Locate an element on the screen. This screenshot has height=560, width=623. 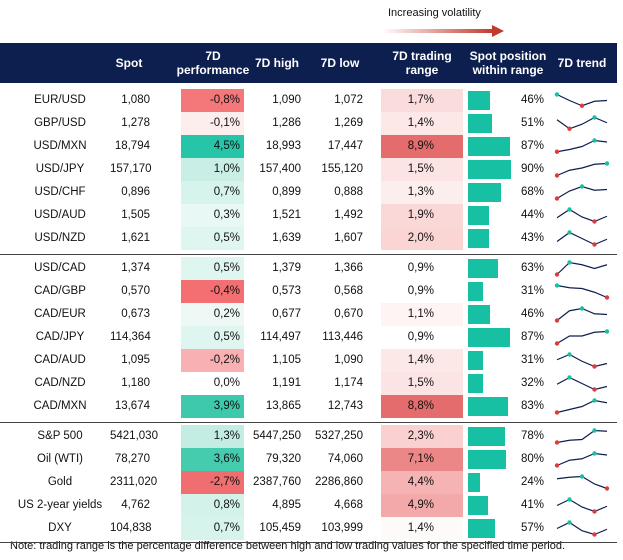
spot: 13,674 is located at coordinates (132, 406).